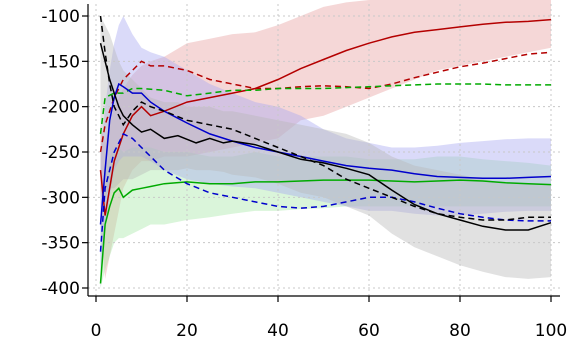  What do you see at coordinates (60, 108) in the screenshot?
I see `y-tick-label: -200` at bounding box center [60, 108].